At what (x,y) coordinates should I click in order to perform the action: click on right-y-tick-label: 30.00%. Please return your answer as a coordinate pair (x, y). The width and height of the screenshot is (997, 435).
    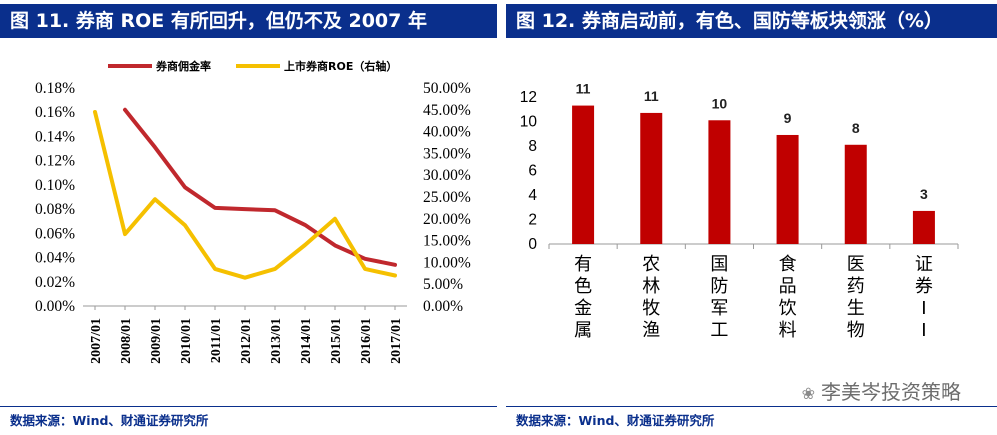
    Looking at the image, I should click on (447, 175).